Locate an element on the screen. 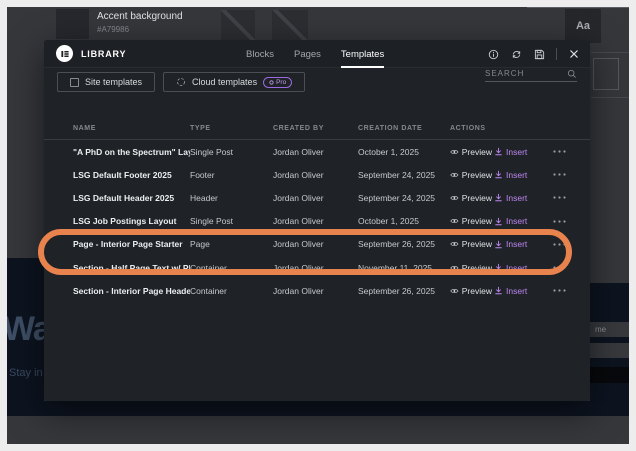 This screenshot has width=636, height=451. tab-blocks: Blocks is located at coordinates (260, 54).